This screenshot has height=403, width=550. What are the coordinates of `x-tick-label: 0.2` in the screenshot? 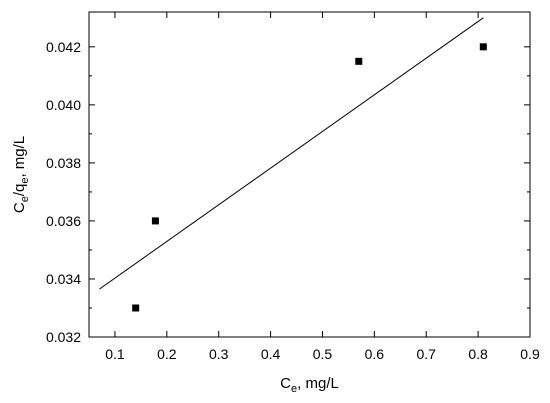 It's located at (167, 354).